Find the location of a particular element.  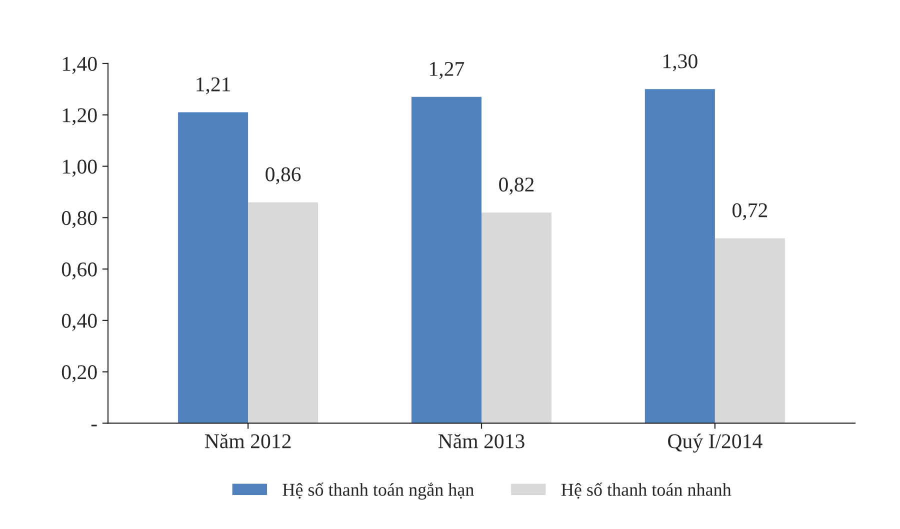

data-label: 1,30 is located at coordinates (681, 63).